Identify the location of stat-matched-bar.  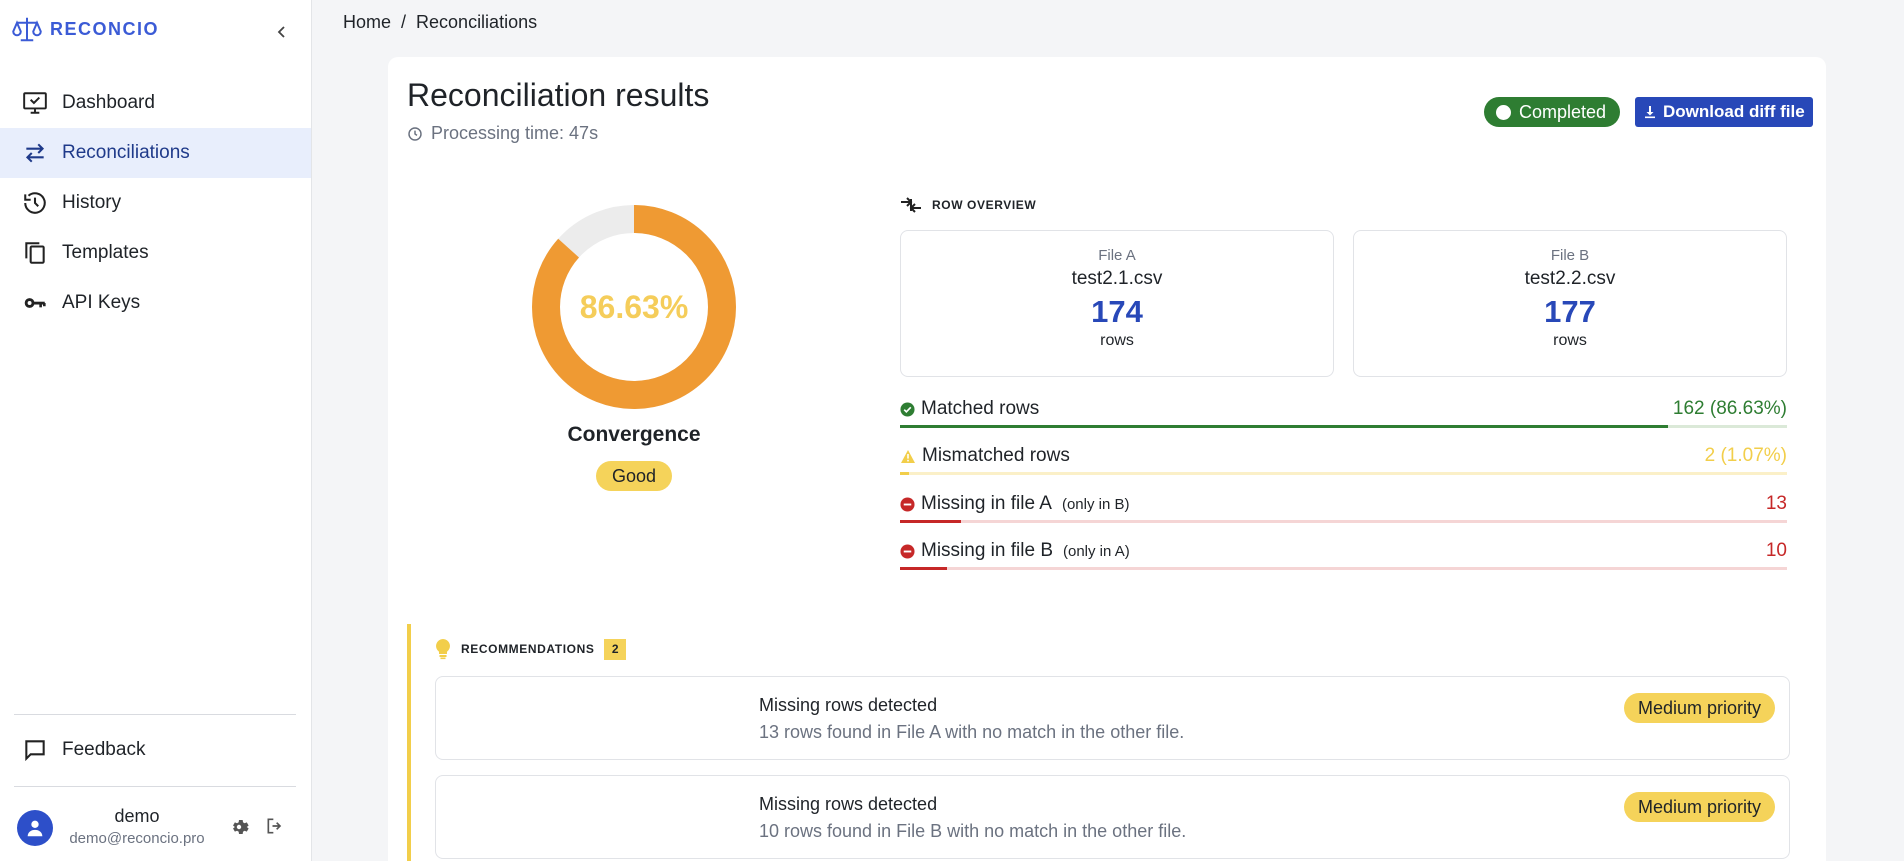
(1284, 426).